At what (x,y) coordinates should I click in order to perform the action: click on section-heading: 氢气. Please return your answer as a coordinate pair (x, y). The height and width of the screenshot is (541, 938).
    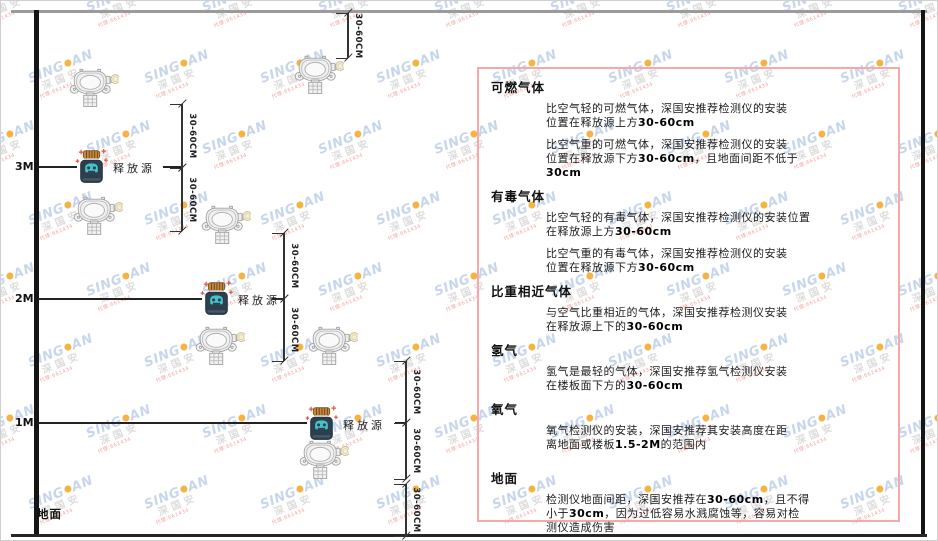
    Looking at the image, I should click on (505, 350).